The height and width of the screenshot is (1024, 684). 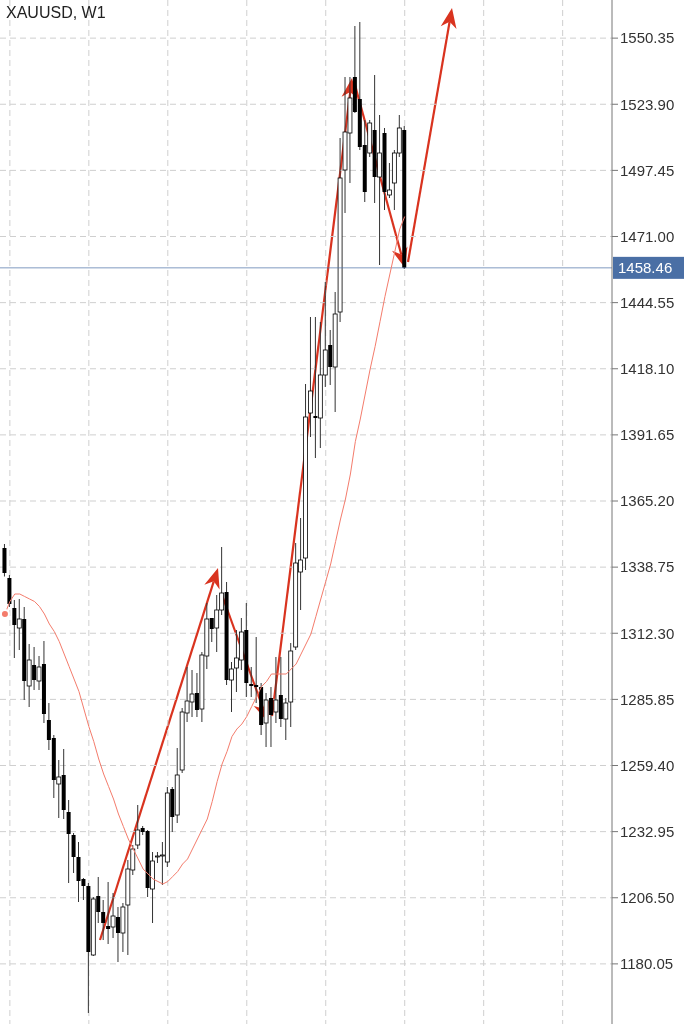 I want to click on y-tick-label: 1180.05, so click(x=647, y=964).